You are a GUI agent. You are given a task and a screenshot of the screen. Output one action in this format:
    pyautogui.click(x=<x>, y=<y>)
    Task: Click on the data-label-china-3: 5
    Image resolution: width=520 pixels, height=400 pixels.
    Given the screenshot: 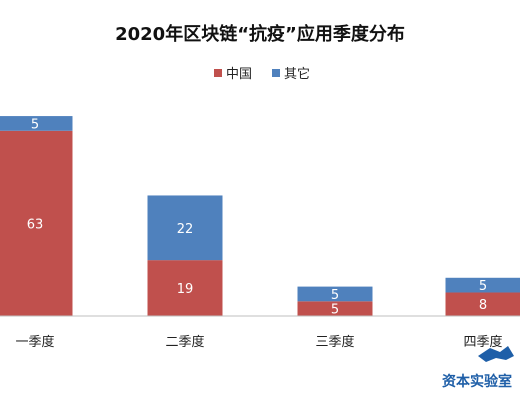 What is the action you would take?
    pyautogui.click(x=335, y=310)
    